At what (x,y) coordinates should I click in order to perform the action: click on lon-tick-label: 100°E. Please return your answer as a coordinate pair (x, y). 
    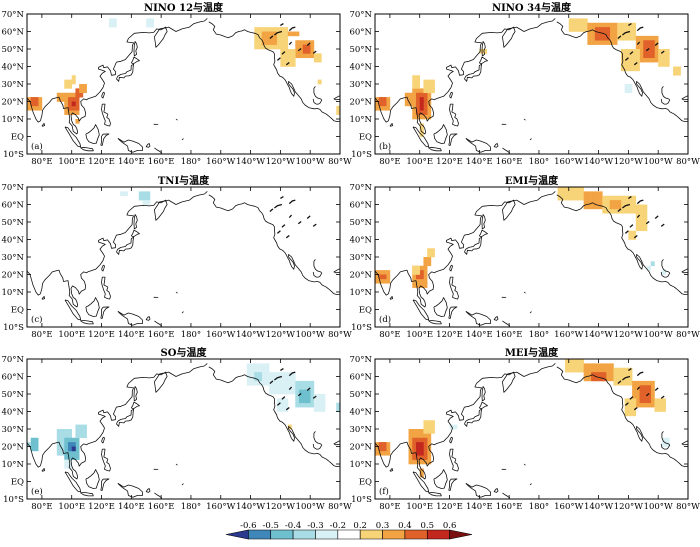
    Looking at the image, I should click on (419, 162).